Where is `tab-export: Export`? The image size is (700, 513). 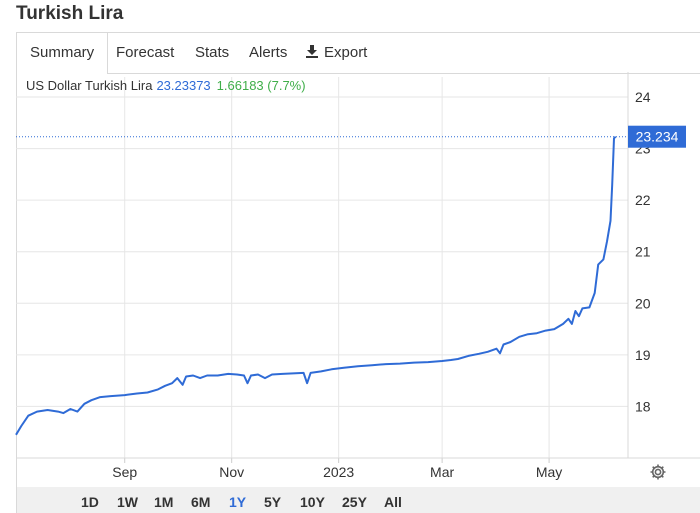
tab-export: Export is located at coordinates (336, 53).